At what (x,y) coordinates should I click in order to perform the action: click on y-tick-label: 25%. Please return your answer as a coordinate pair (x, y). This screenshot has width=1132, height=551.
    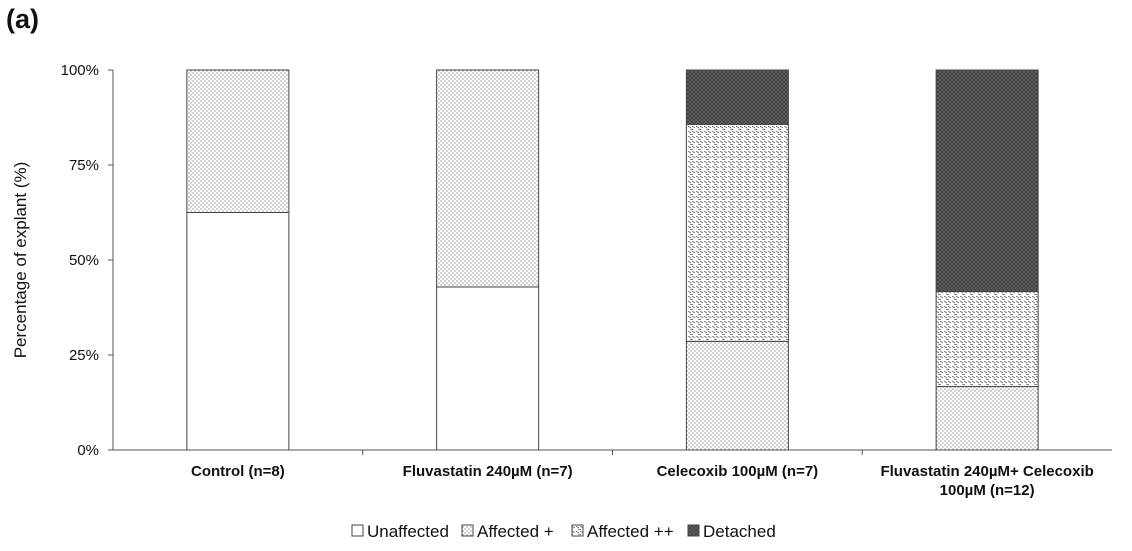
    Looking at the image, I should click on (84, 355).